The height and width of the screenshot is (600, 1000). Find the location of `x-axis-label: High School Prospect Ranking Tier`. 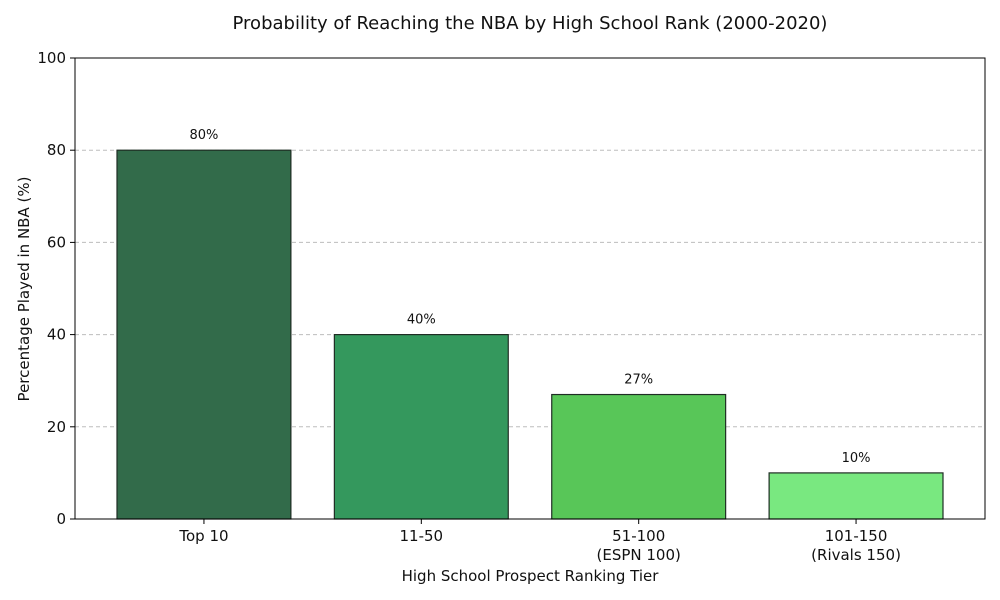

x-axis-label: High School Prospect Ranking Tier is located at coordinates (531, 576).